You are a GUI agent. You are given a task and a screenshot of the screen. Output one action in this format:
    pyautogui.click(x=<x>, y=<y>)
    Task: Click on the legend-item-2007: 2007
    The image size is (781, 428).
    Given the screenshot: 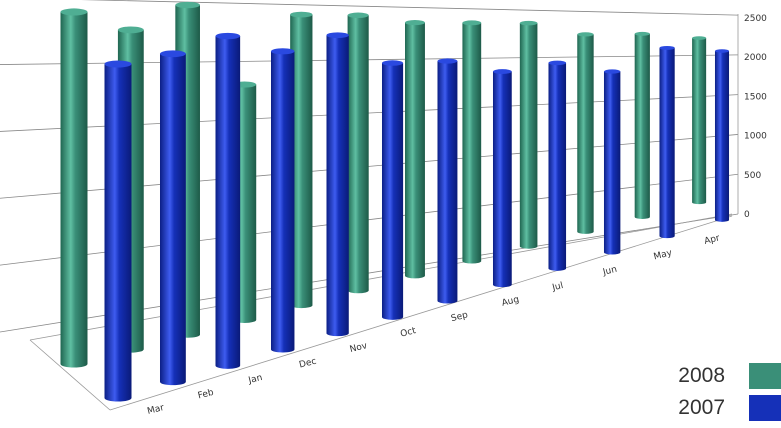 What is the action you would take?
    pyautogui.click(x=716, y=408)
    